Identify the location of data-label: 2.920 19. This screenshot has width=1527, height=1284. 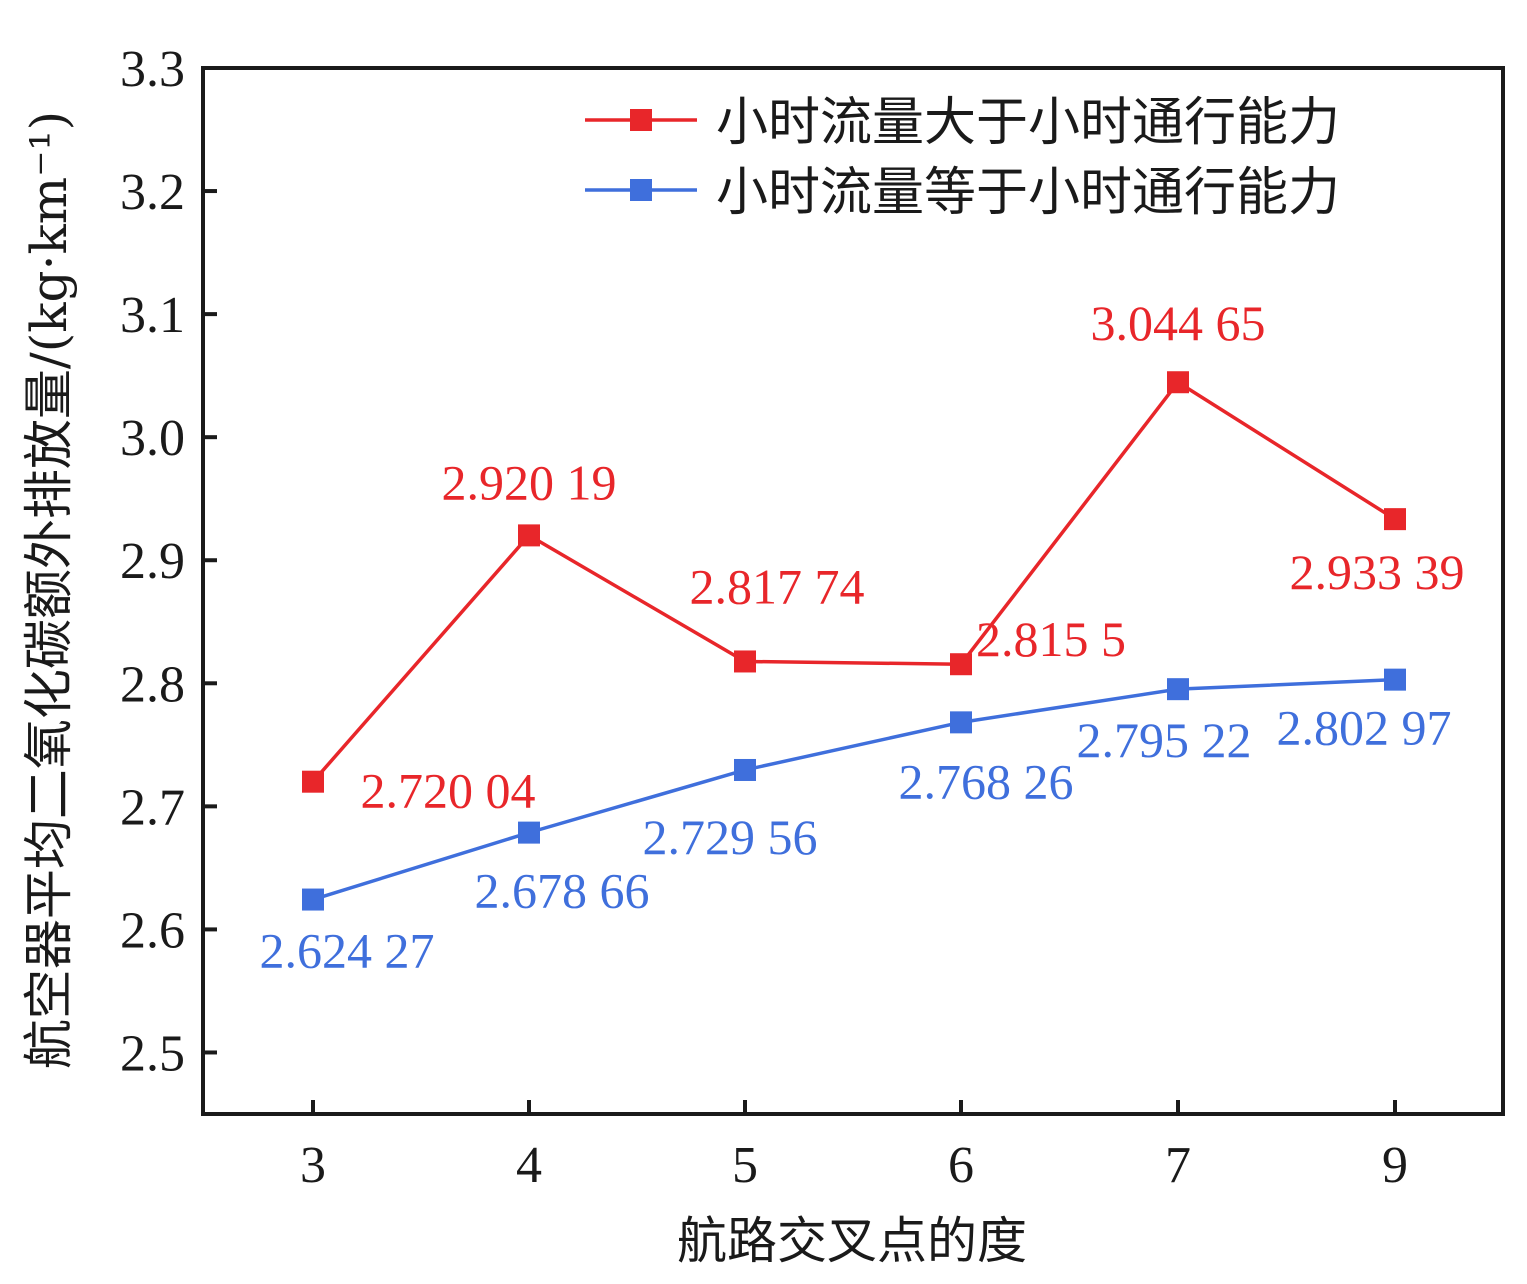
(529, 482).